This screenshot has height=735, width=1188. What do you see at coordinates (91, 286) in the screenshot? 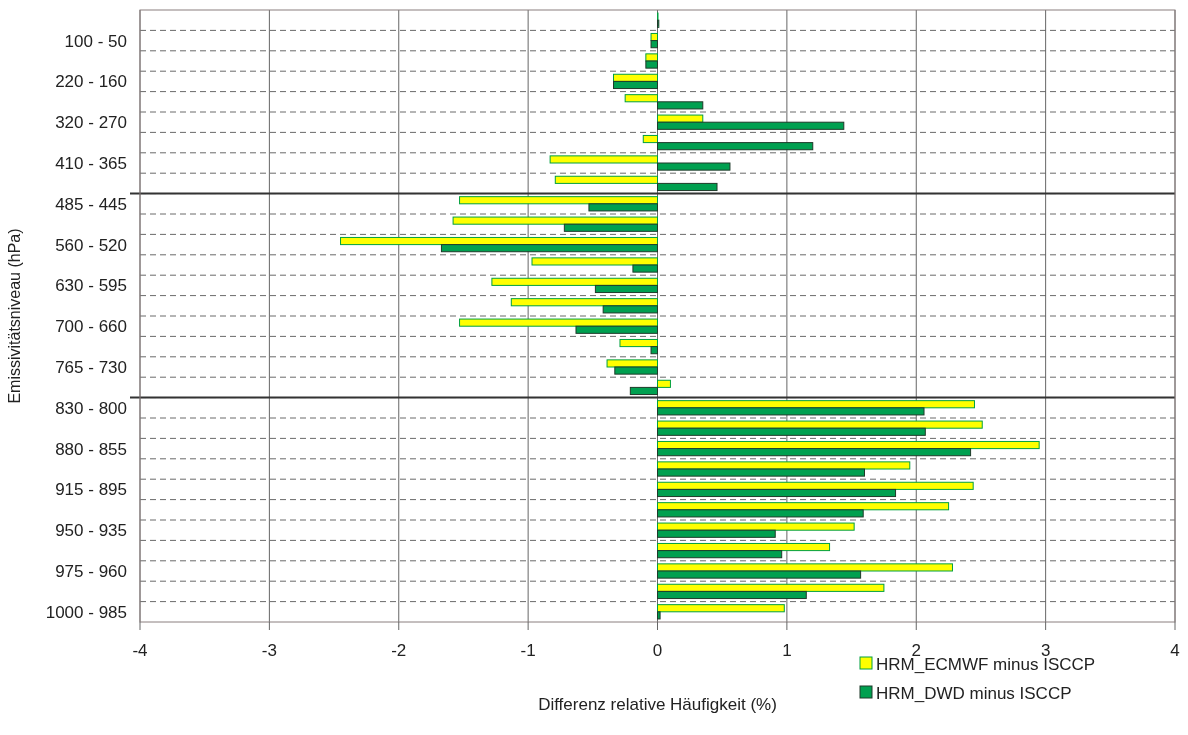
I see `y-tick-label: 630 - 595` at bounding box center [91, 286].